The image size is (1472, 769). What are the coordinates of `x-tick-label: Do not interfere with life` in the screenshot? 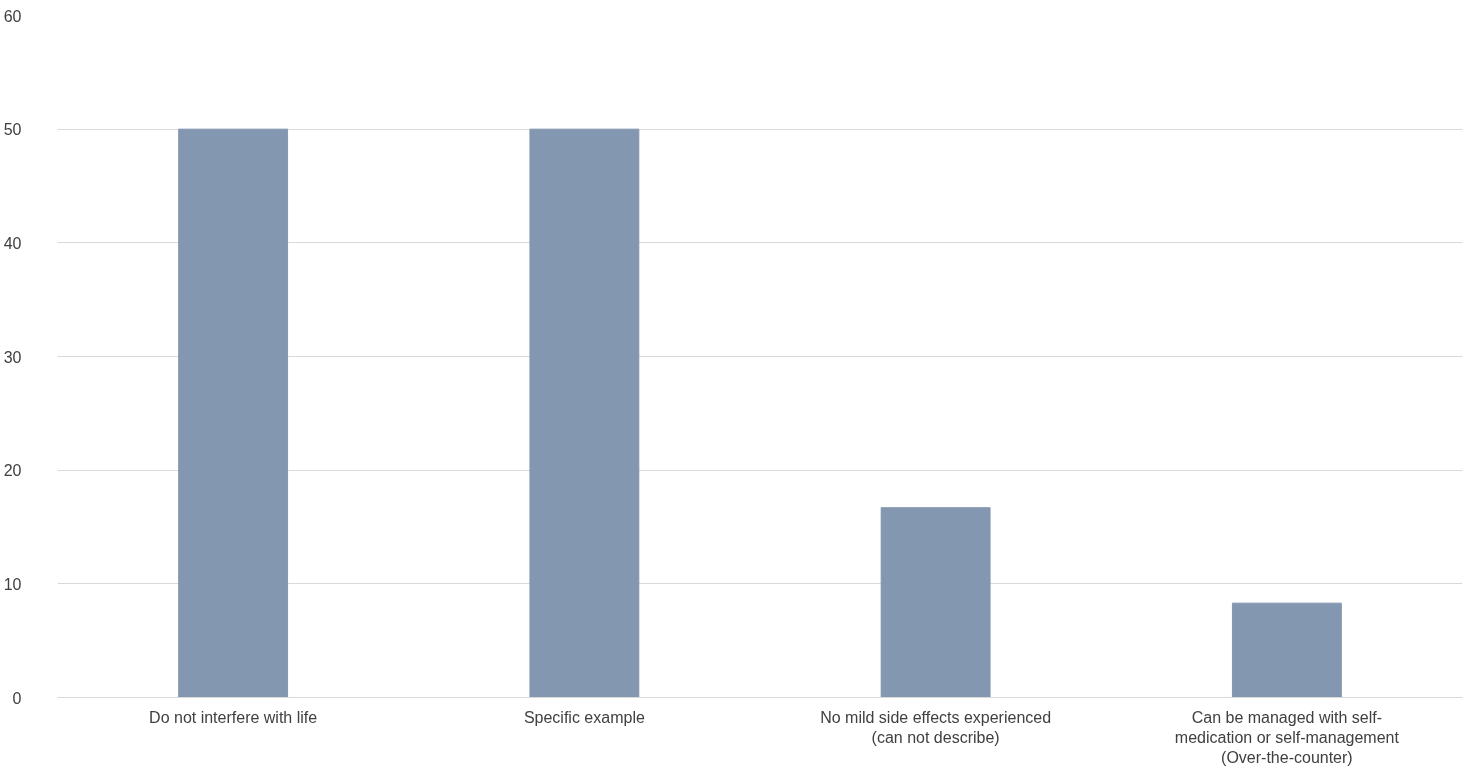 It's located at (233, 717).